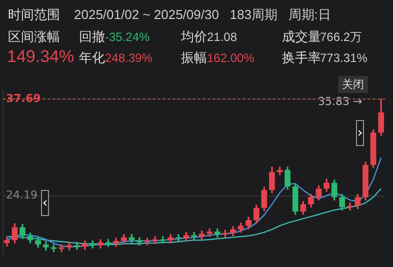 The image size is (393, 267). Describe the element at coordinates (353, 84) in the screenshot. I see `annotation: 关闭` at that location.